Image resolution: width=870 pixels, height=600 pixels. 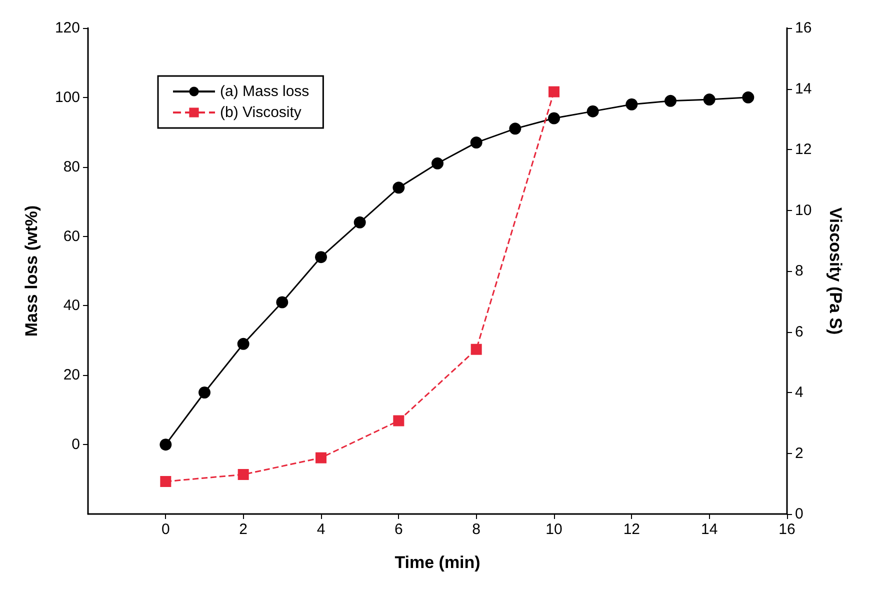 I want to click on y2-tick-label: 12, so click(x=803, y=149).